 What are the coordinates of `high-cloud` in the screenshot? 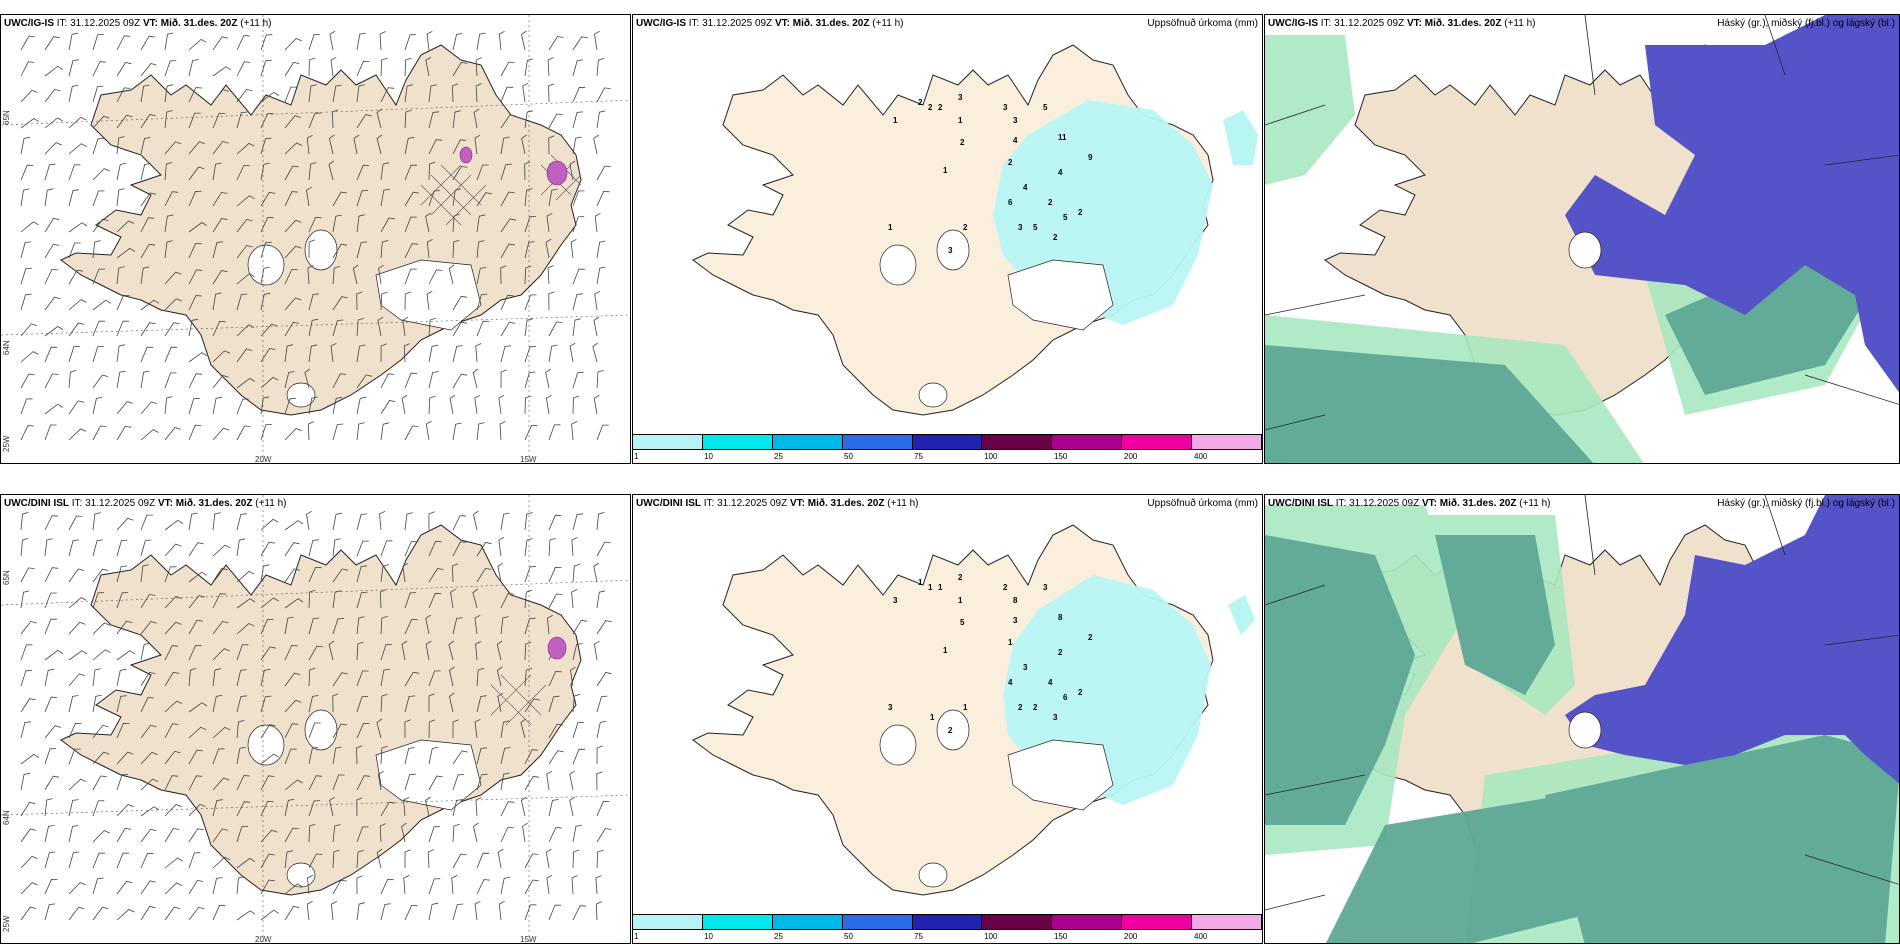 It's located at (1732, 204).